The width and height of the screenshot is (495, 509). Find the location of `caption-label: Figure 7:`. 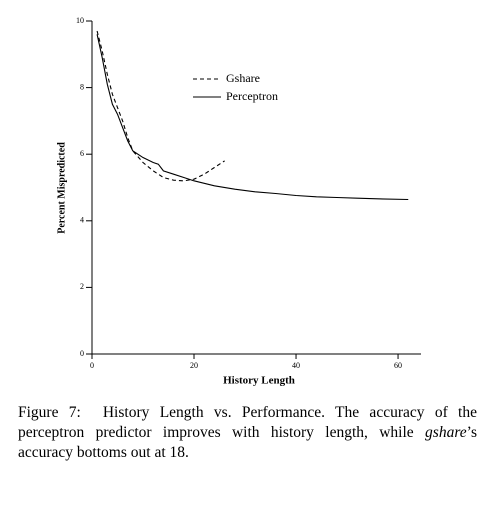

caption-label: Figure 7: is located at coordinates (49, 412).